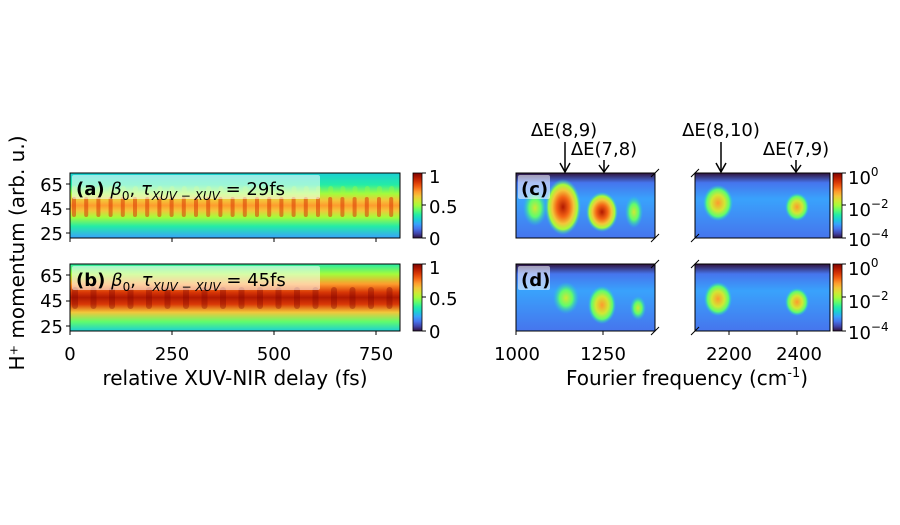  Describe the element at coordinates (126, 196) in the screenshot. I see `panel-a-beta-sub: 0` at that location.